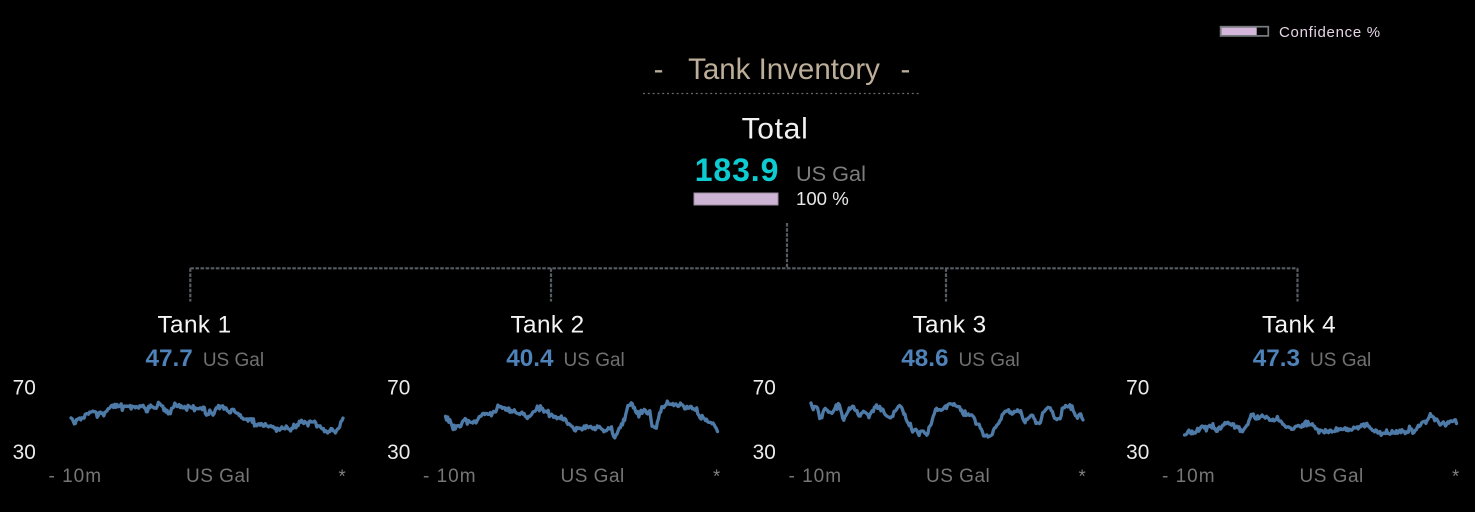  What do you see at coordinates (195, 325) in the screenshot?
I see `svg-text: Tank 1` at bounding box center [195, 325].